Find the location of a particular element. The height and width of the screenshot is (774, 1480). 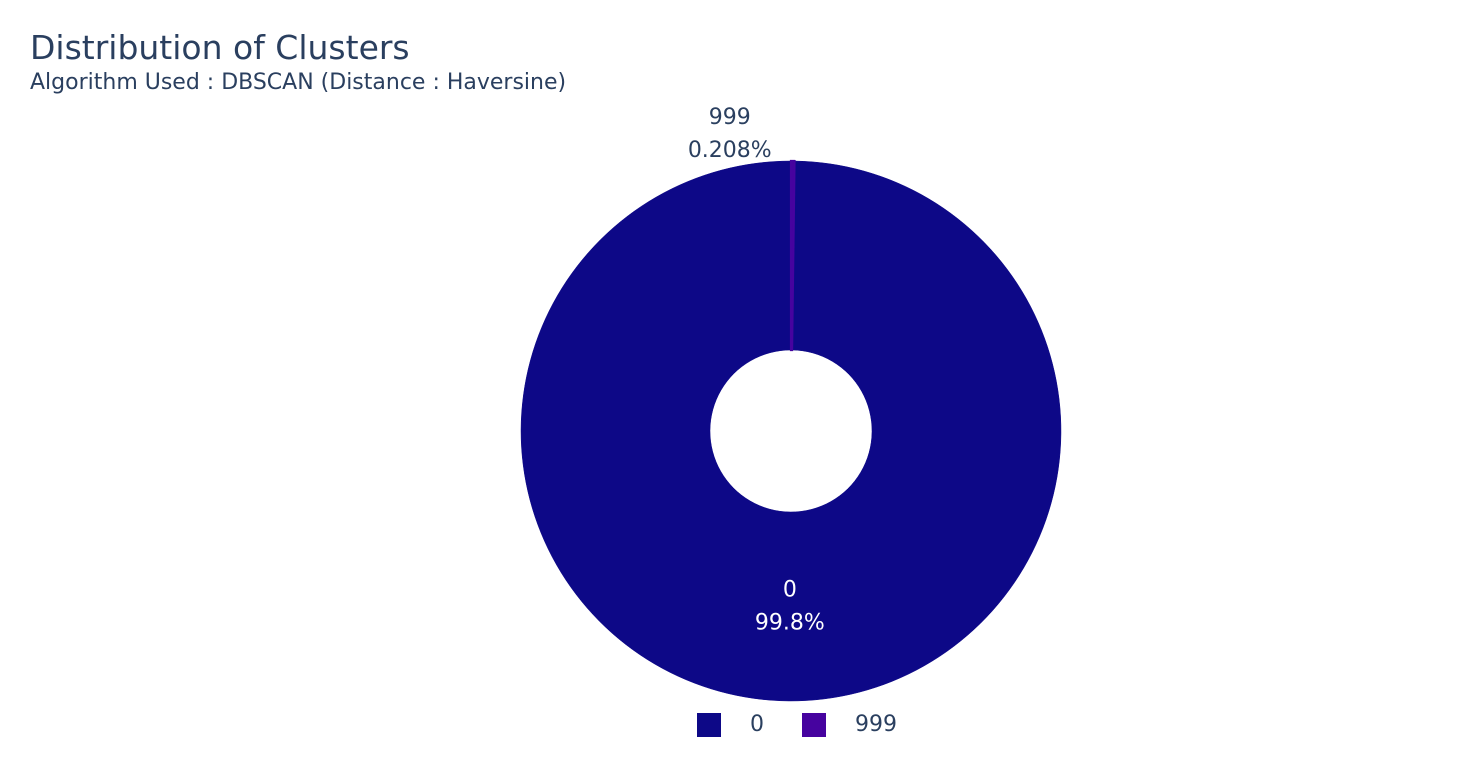

legend-label-999: 999 is located at coordinates (876, 724).